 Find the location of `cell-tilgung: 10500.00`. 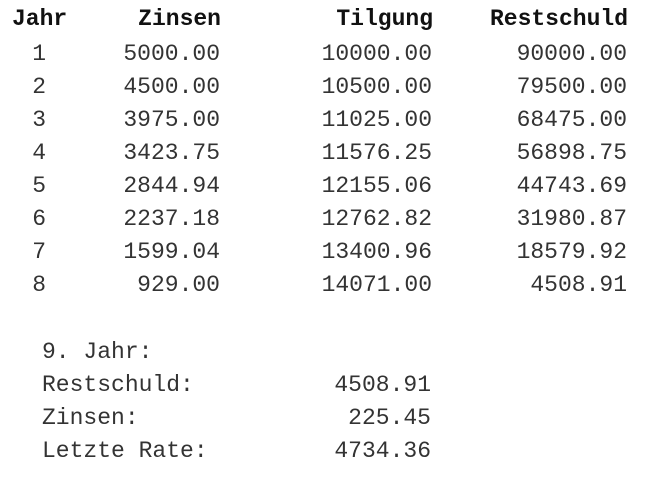

cell-tilgung: 10500.00 is located at coordinates (376, 87).